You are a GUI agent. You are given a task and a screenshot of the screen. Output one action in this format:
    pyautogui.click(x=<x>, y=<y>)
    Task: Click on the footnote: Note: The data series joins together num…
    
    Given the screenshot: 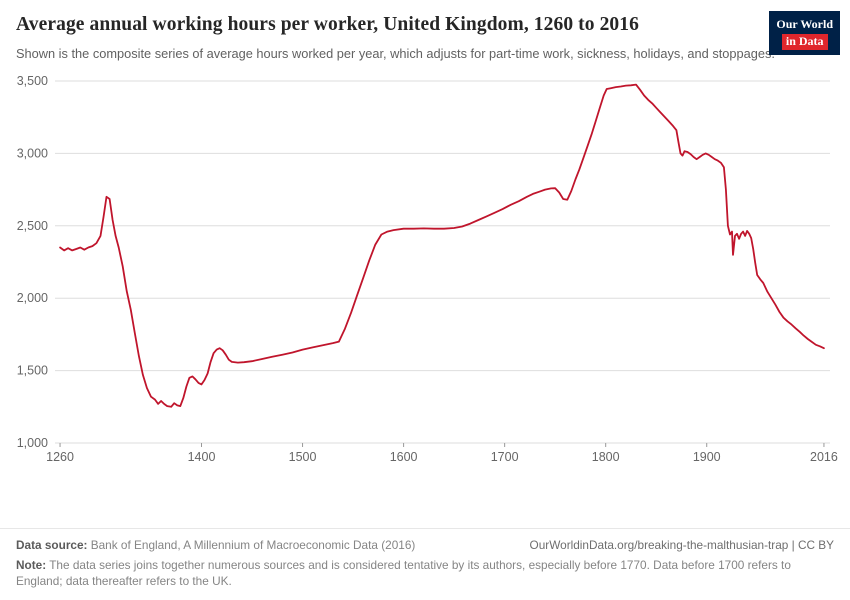 What is the action you would take?
    pyautogui.click(x=416, y=573)
    